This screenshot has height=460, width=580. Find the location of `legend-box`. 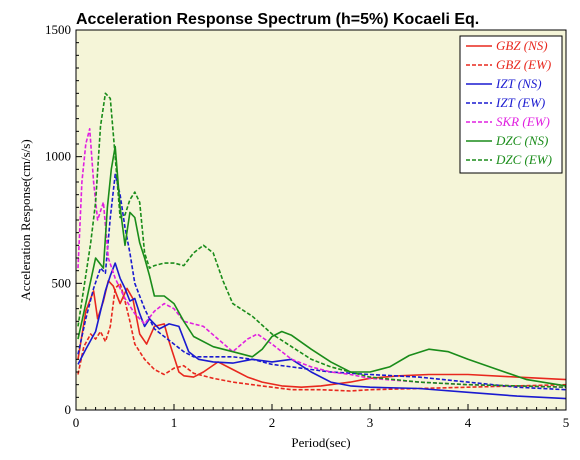

legend-box is located at coordinates (511, 104).